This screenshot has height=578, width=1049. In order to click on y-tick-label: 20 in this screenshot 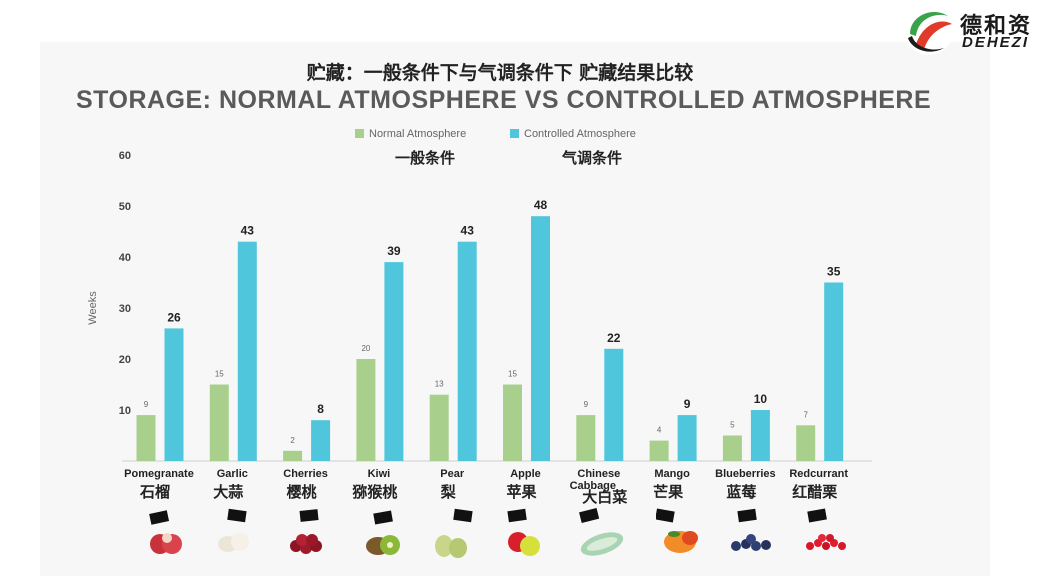, I will do `click(125, 360)`.